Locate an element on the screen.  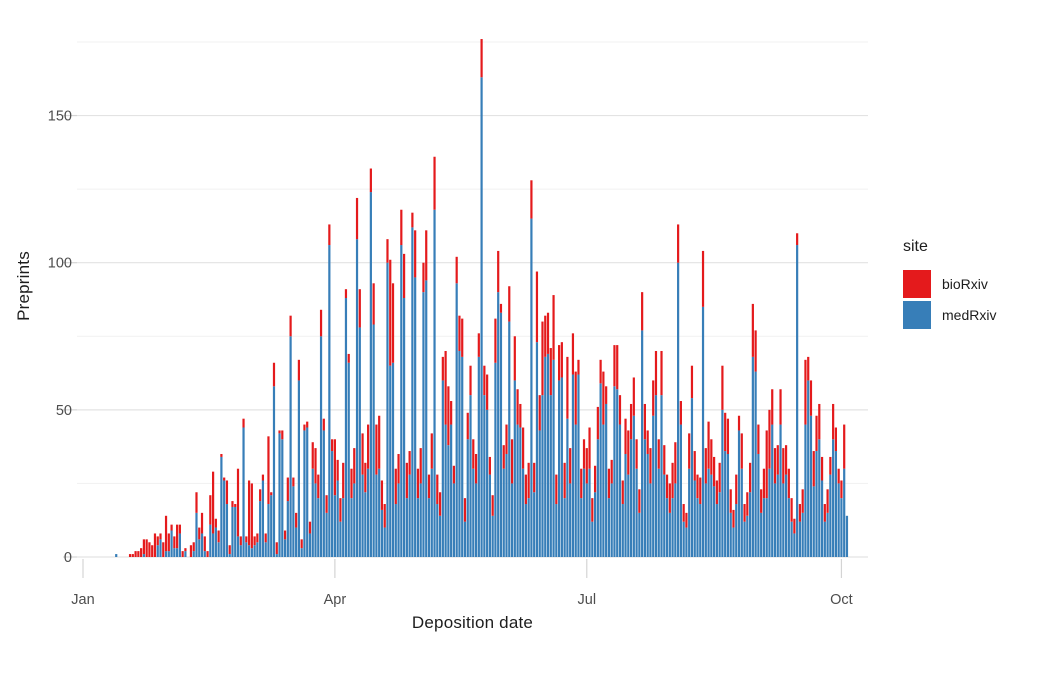
y-tick-label: 0 is located at coordinates (68, 558).